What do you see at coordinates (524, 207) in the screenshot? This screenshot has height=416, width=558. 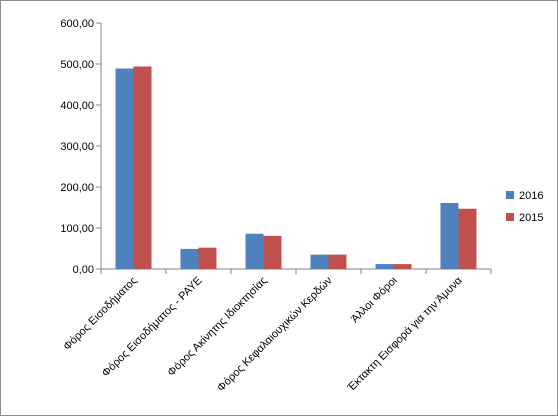 I see `legend: 2016 2015` at bounding box center [524, 207].